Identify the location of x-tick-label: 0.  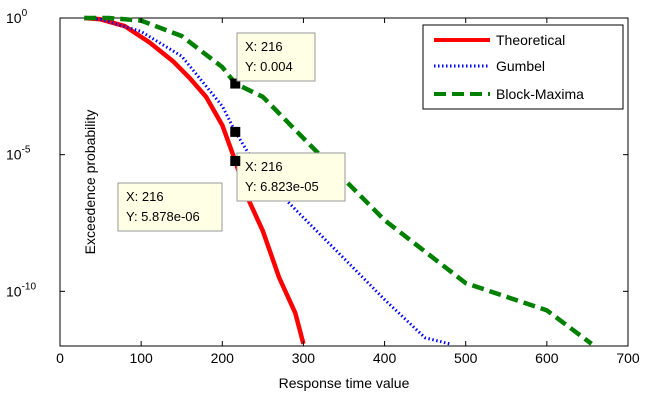
(60, 358).